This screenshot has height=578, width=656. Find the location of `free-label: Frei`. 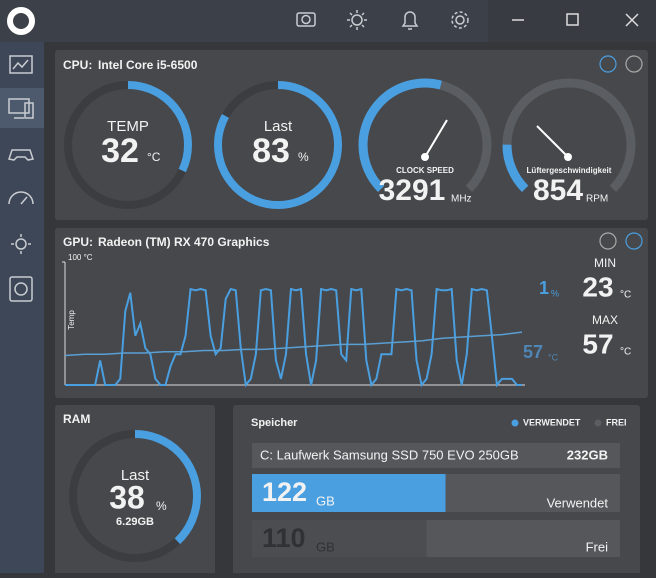

free-label: Frei is located at coordinates (597, 546).